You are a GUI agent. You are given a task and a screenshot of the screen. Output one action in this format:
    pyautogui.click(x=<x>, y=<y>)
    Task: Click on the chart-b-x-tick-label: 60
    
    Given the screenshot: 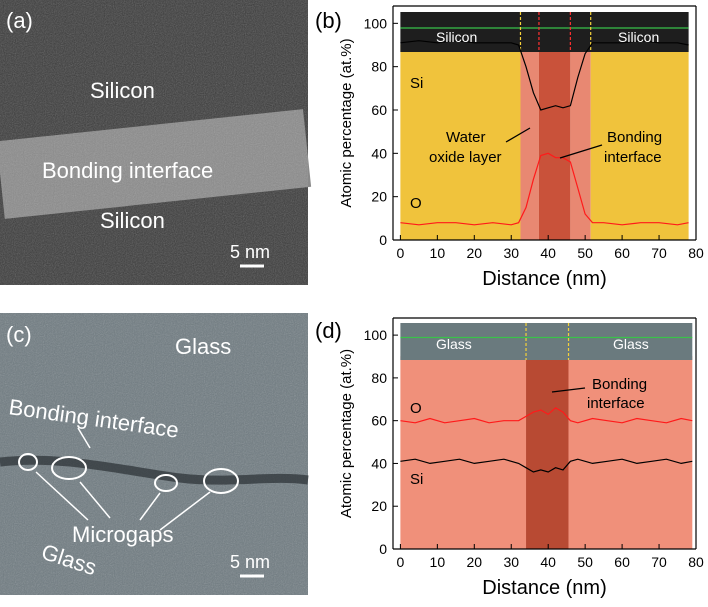 What is the action you would take?
    pyautogui.click(x=622, y=253)
    